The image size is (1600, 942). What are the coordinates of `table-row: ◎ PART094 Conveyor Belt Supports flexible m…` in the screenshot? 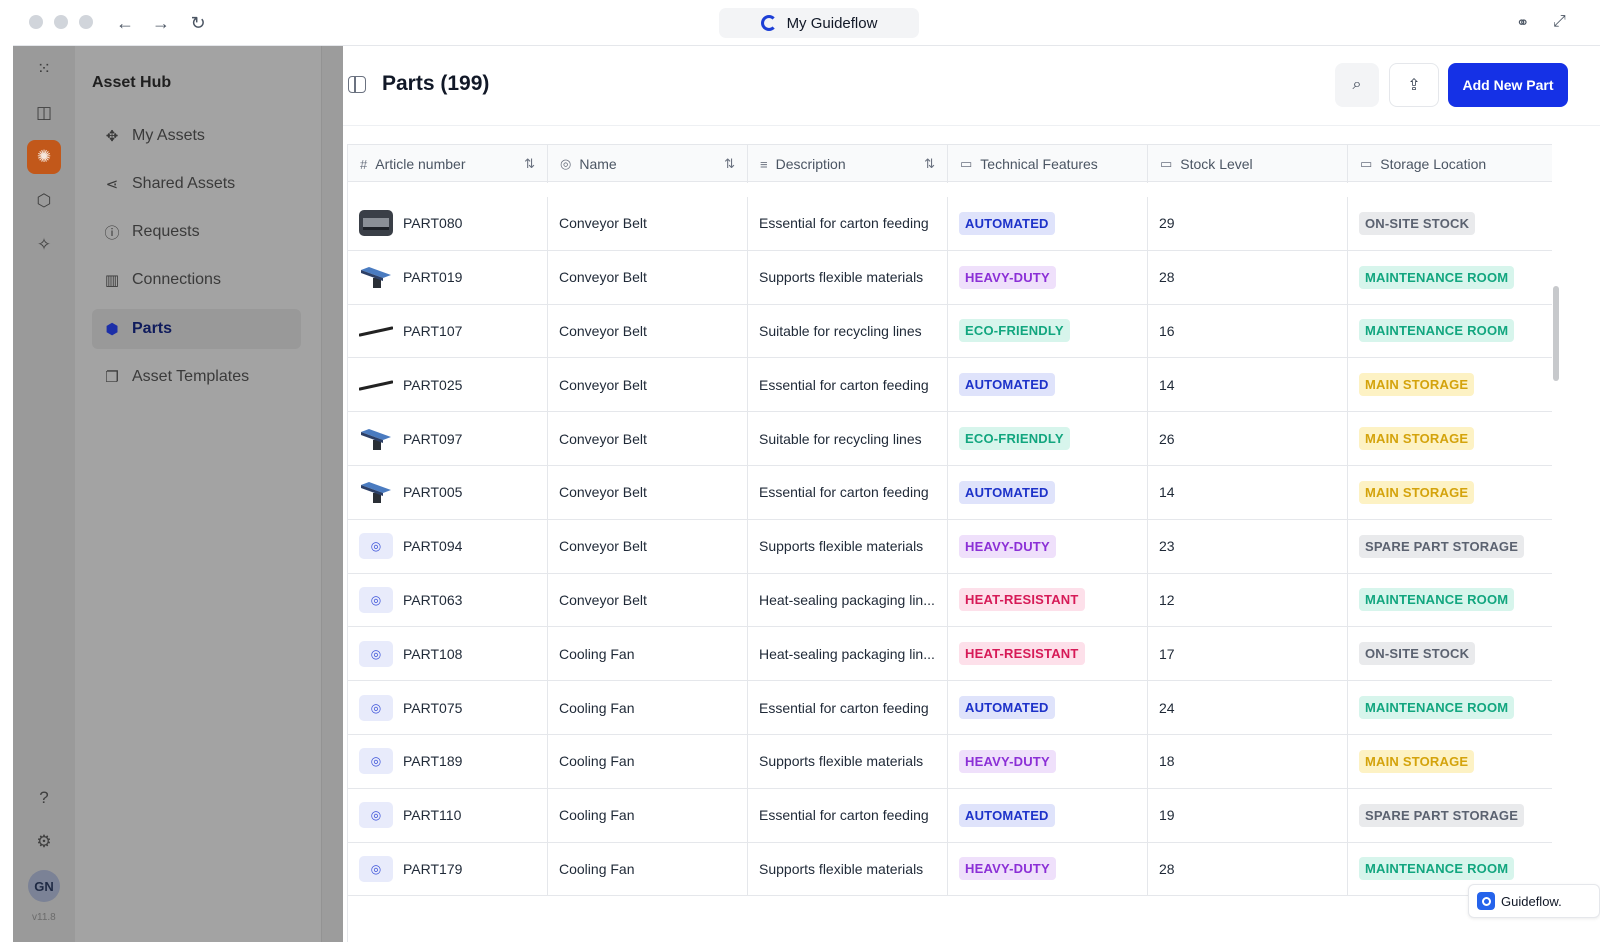 It's located at (950, 546).